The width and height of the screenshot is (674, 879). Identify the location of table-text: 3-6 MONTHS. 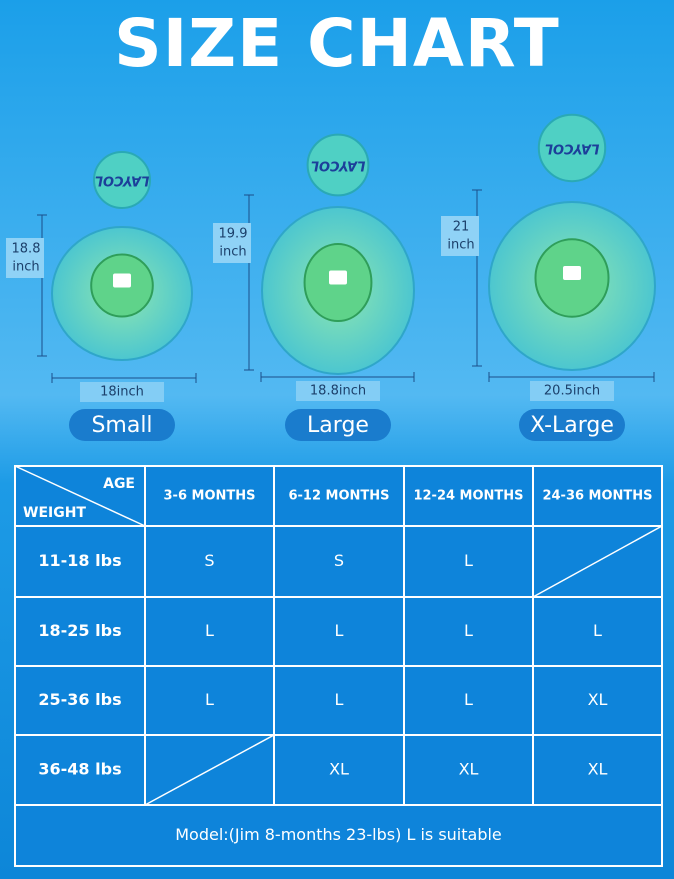
(210, 496).